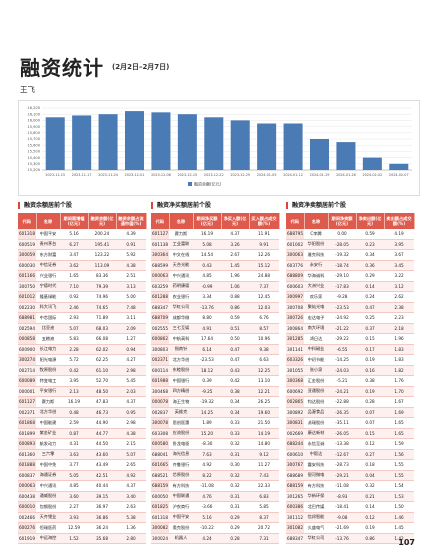 This screenshot has width=427, height=552. What do you see at coordinates (27, 538) in the screenshot?
I see `table-cell: 601919` at bounding box center [27, 538].